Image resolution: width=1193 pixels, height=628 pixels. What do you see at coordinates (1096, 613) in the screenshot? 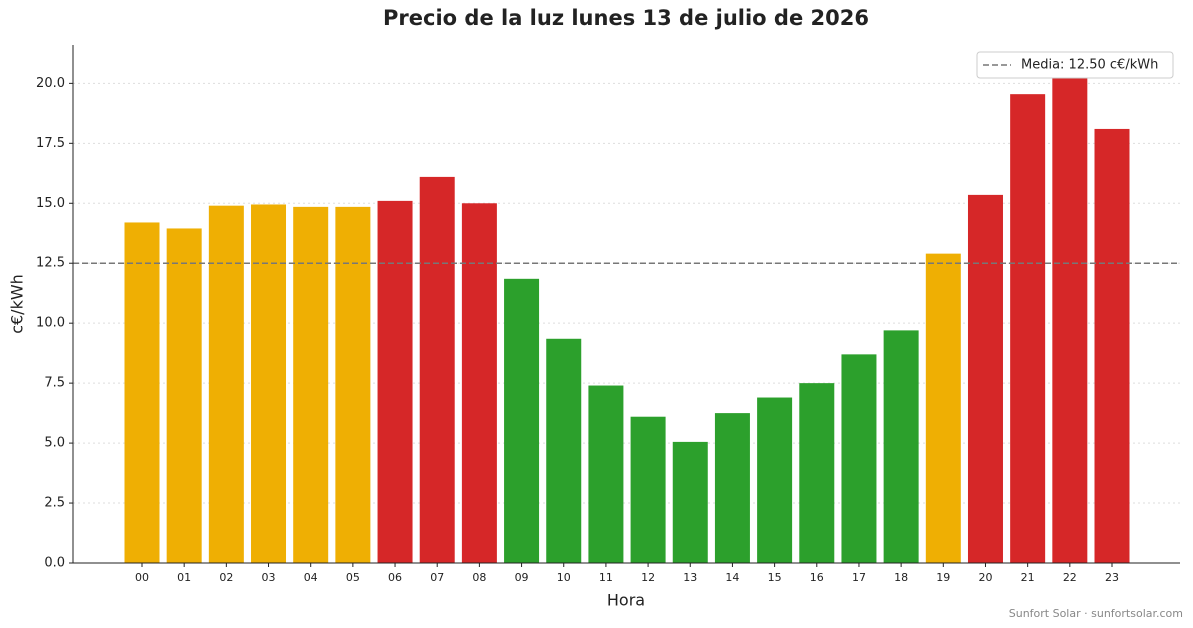
I see `source-note: Sunfort Solar · sunfortsolar.com` at bounding box center [1096, 613].